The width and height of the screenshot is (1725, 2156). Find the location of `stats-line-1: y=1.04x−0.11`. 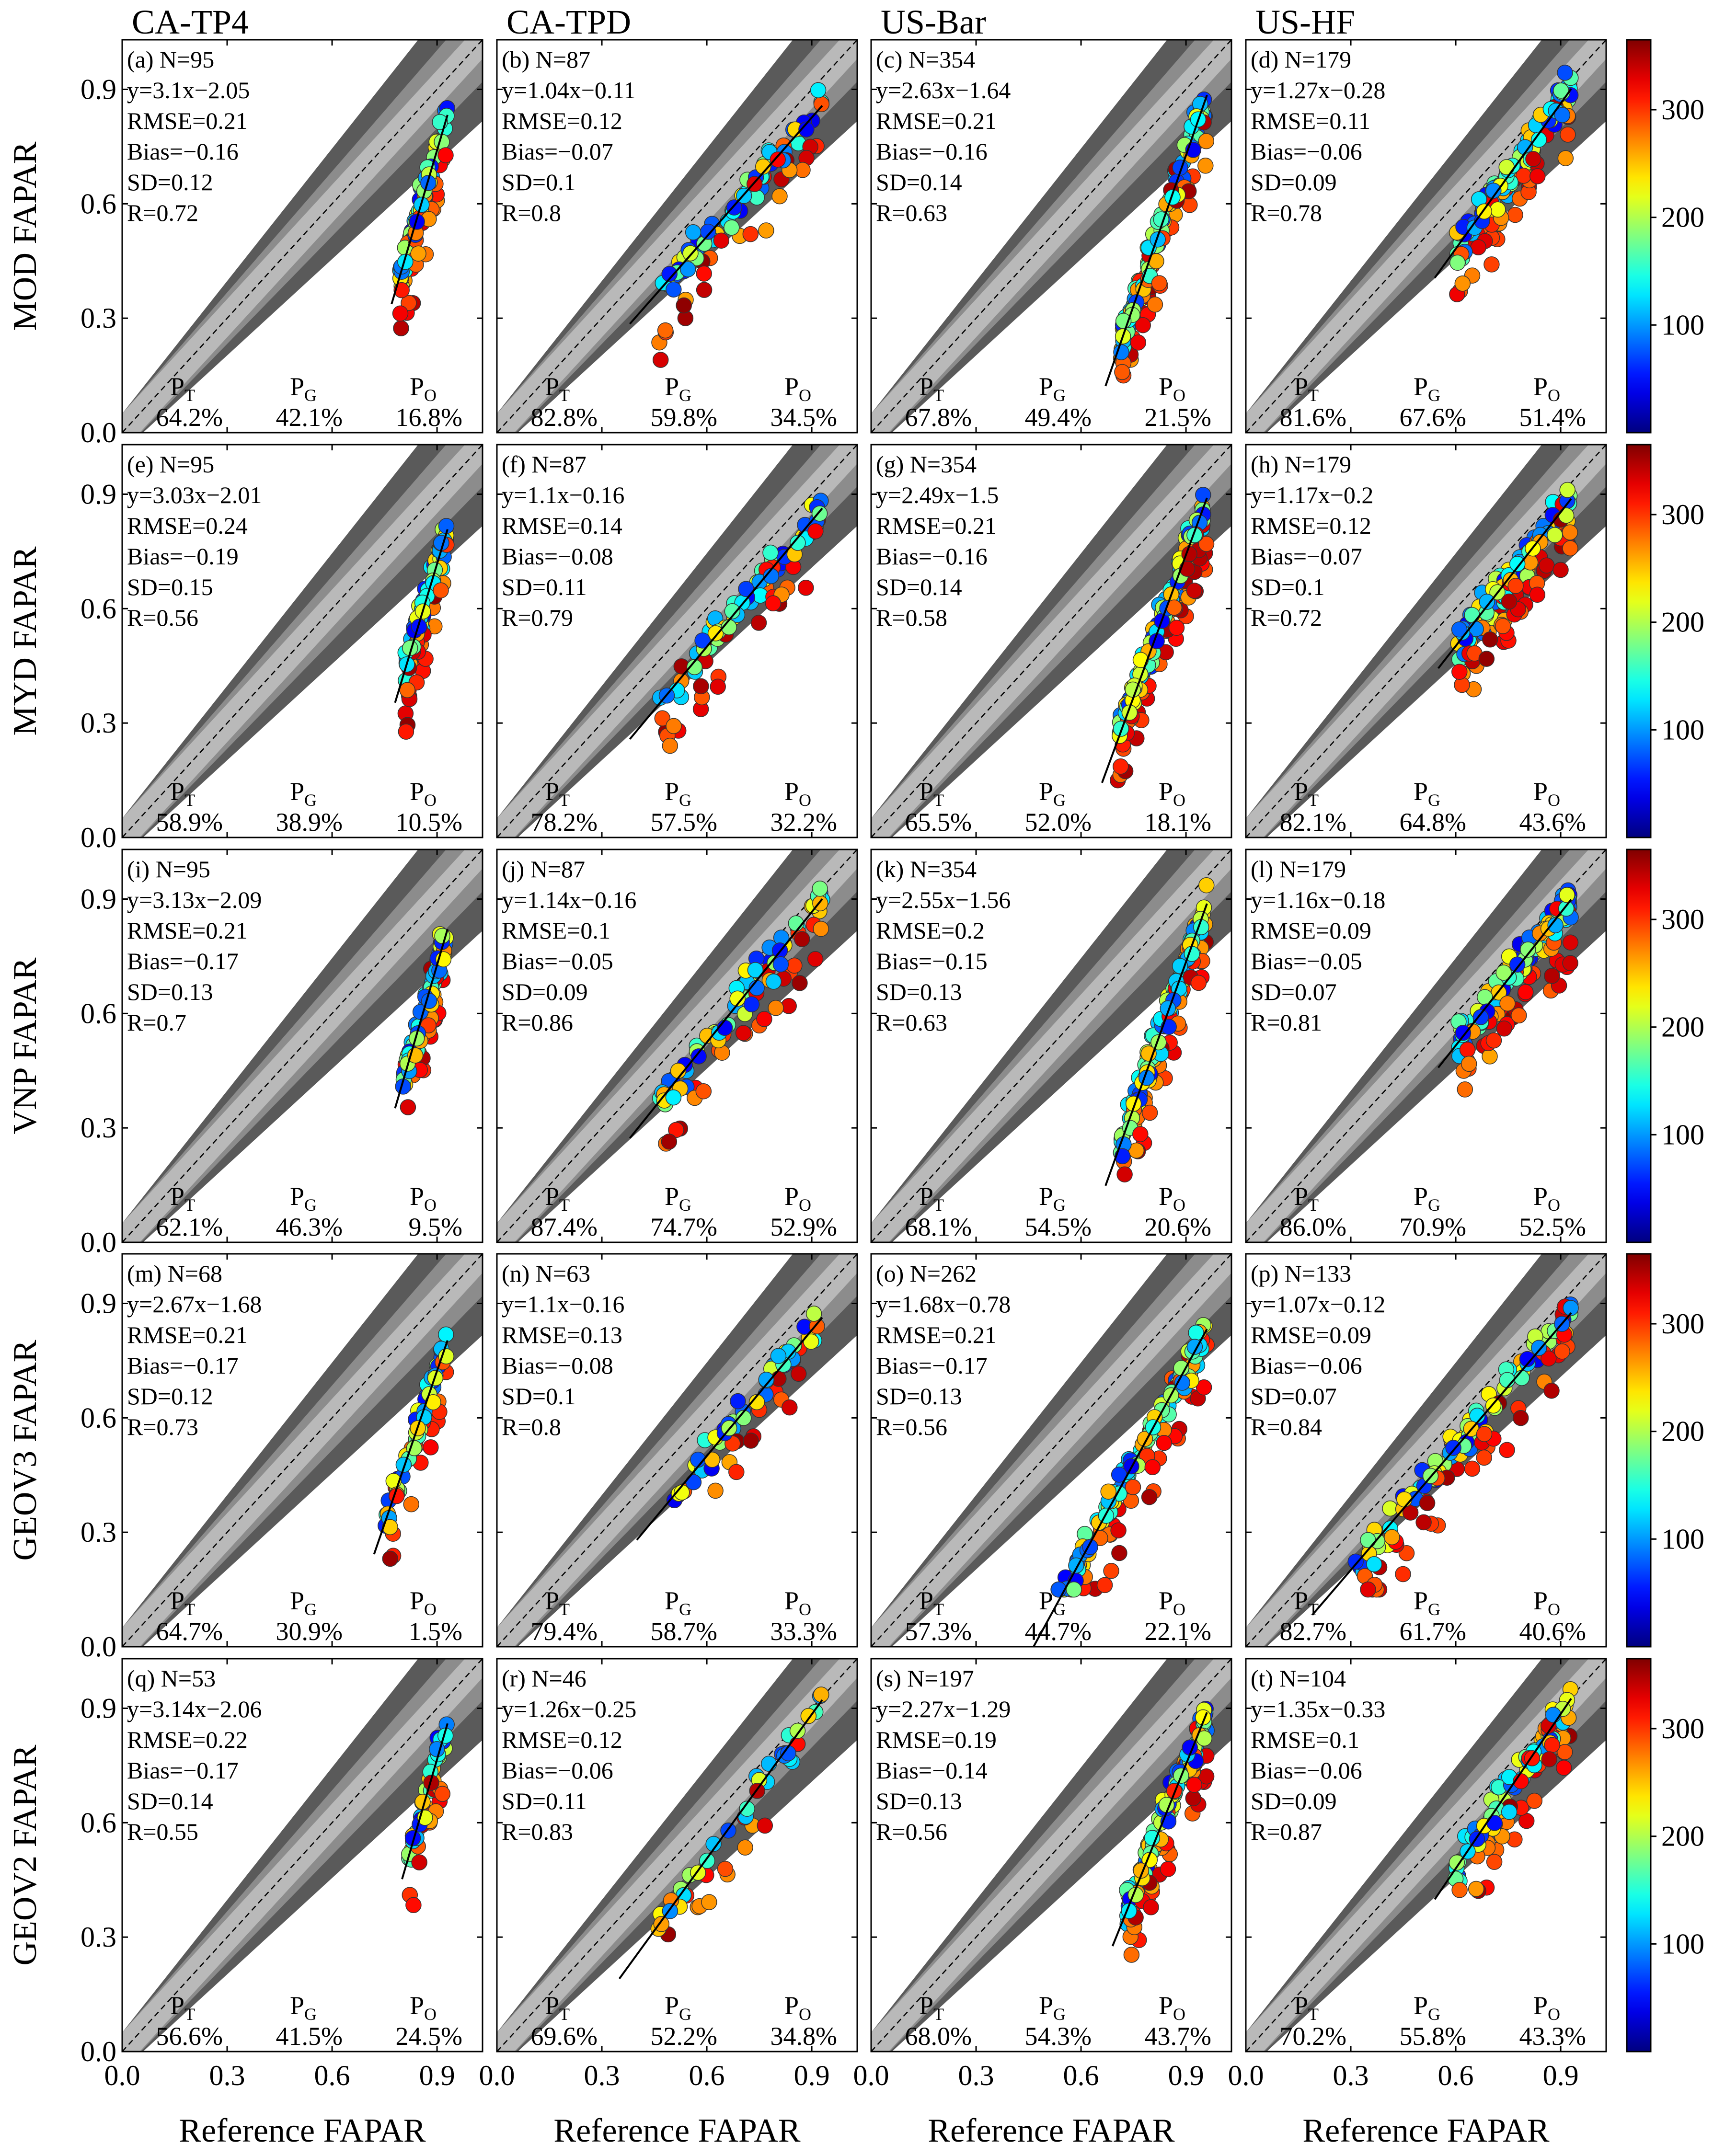

stats-line-1: y=1.04x−0.11 is located at coordinates (569, 90).